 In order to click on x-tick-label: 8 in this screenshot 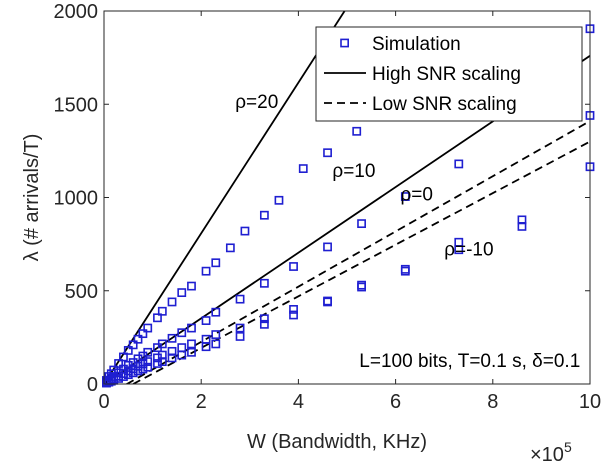, I will do `click(492, 402)`.